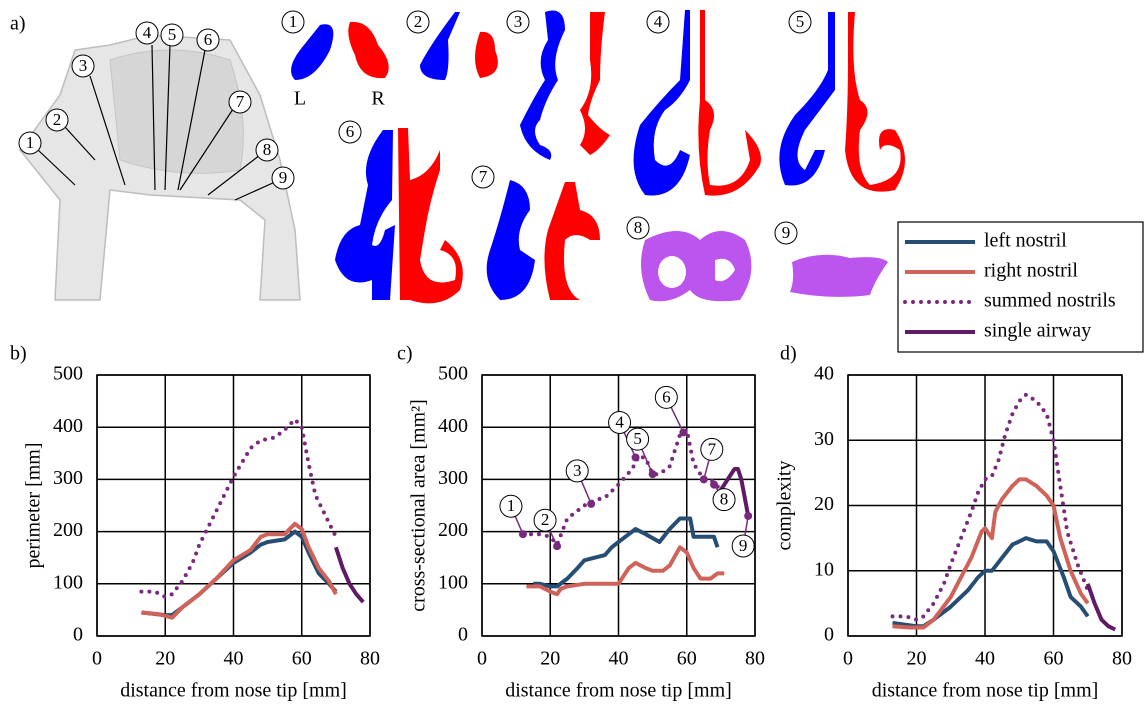 The width and height of the screenshot is (1146, 708). I want to click on section-number: 3, so click(83, 65).